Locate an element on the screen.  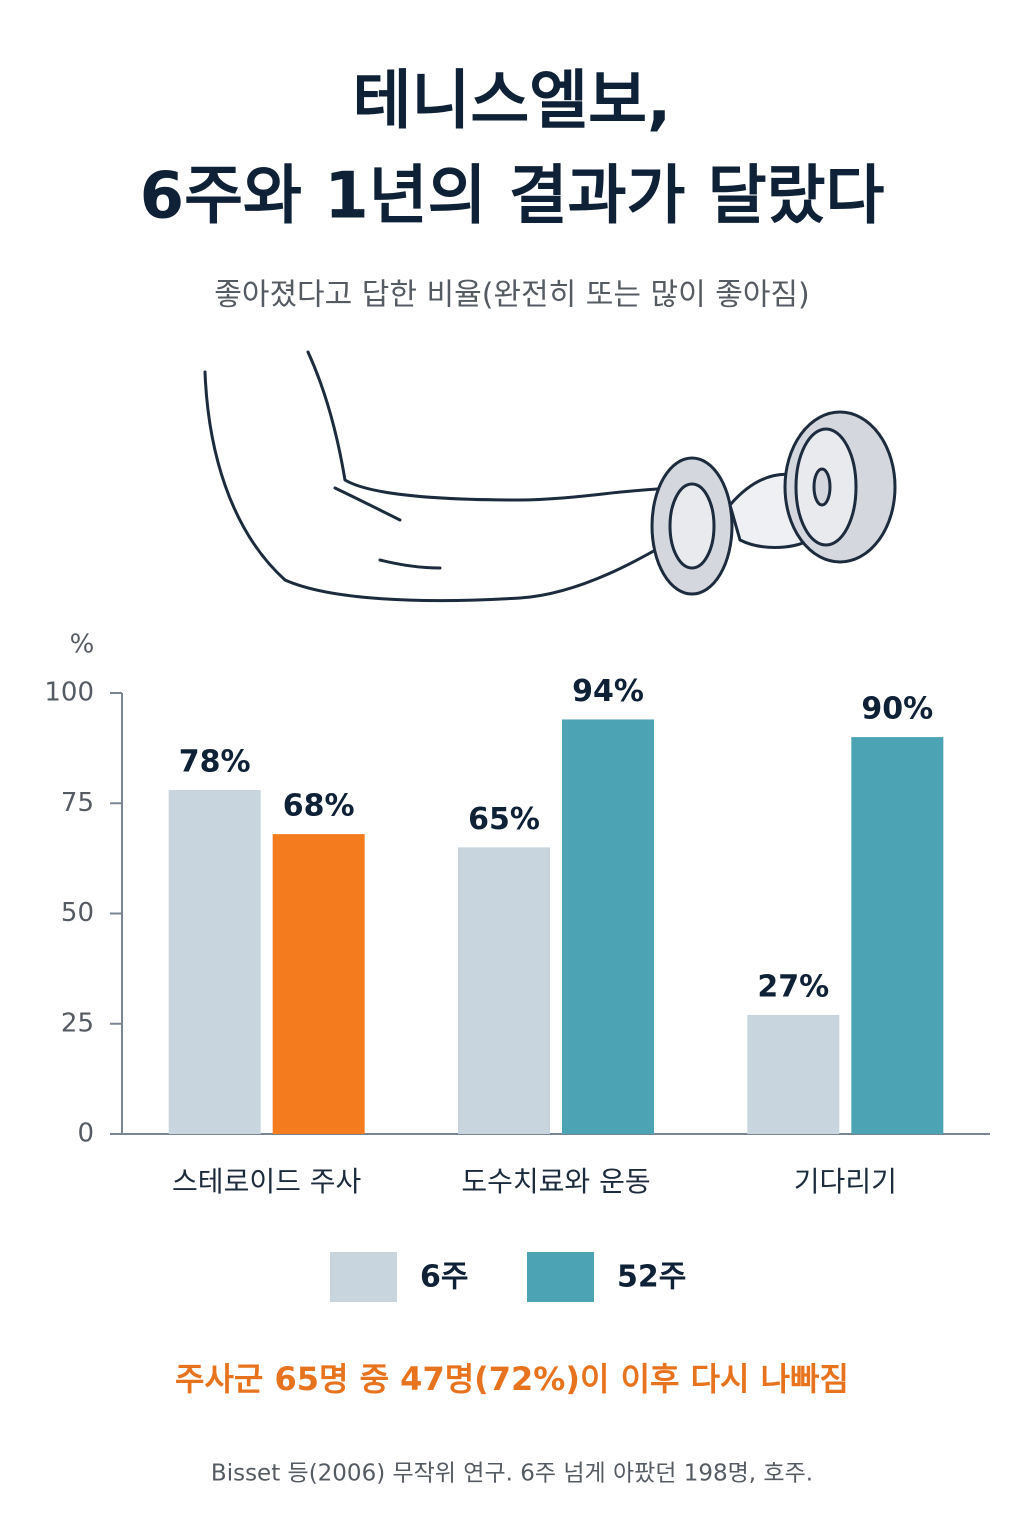
illustration is located at coordinates (550, 476).